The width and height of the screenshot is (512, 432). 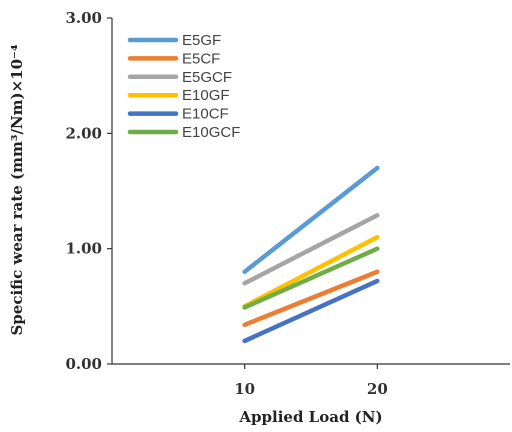 What do you see at coordinates (211, 132) in the screenshot?
I see `legend-label-e10gcf: E10GCF` at bounding box center [211, 132].